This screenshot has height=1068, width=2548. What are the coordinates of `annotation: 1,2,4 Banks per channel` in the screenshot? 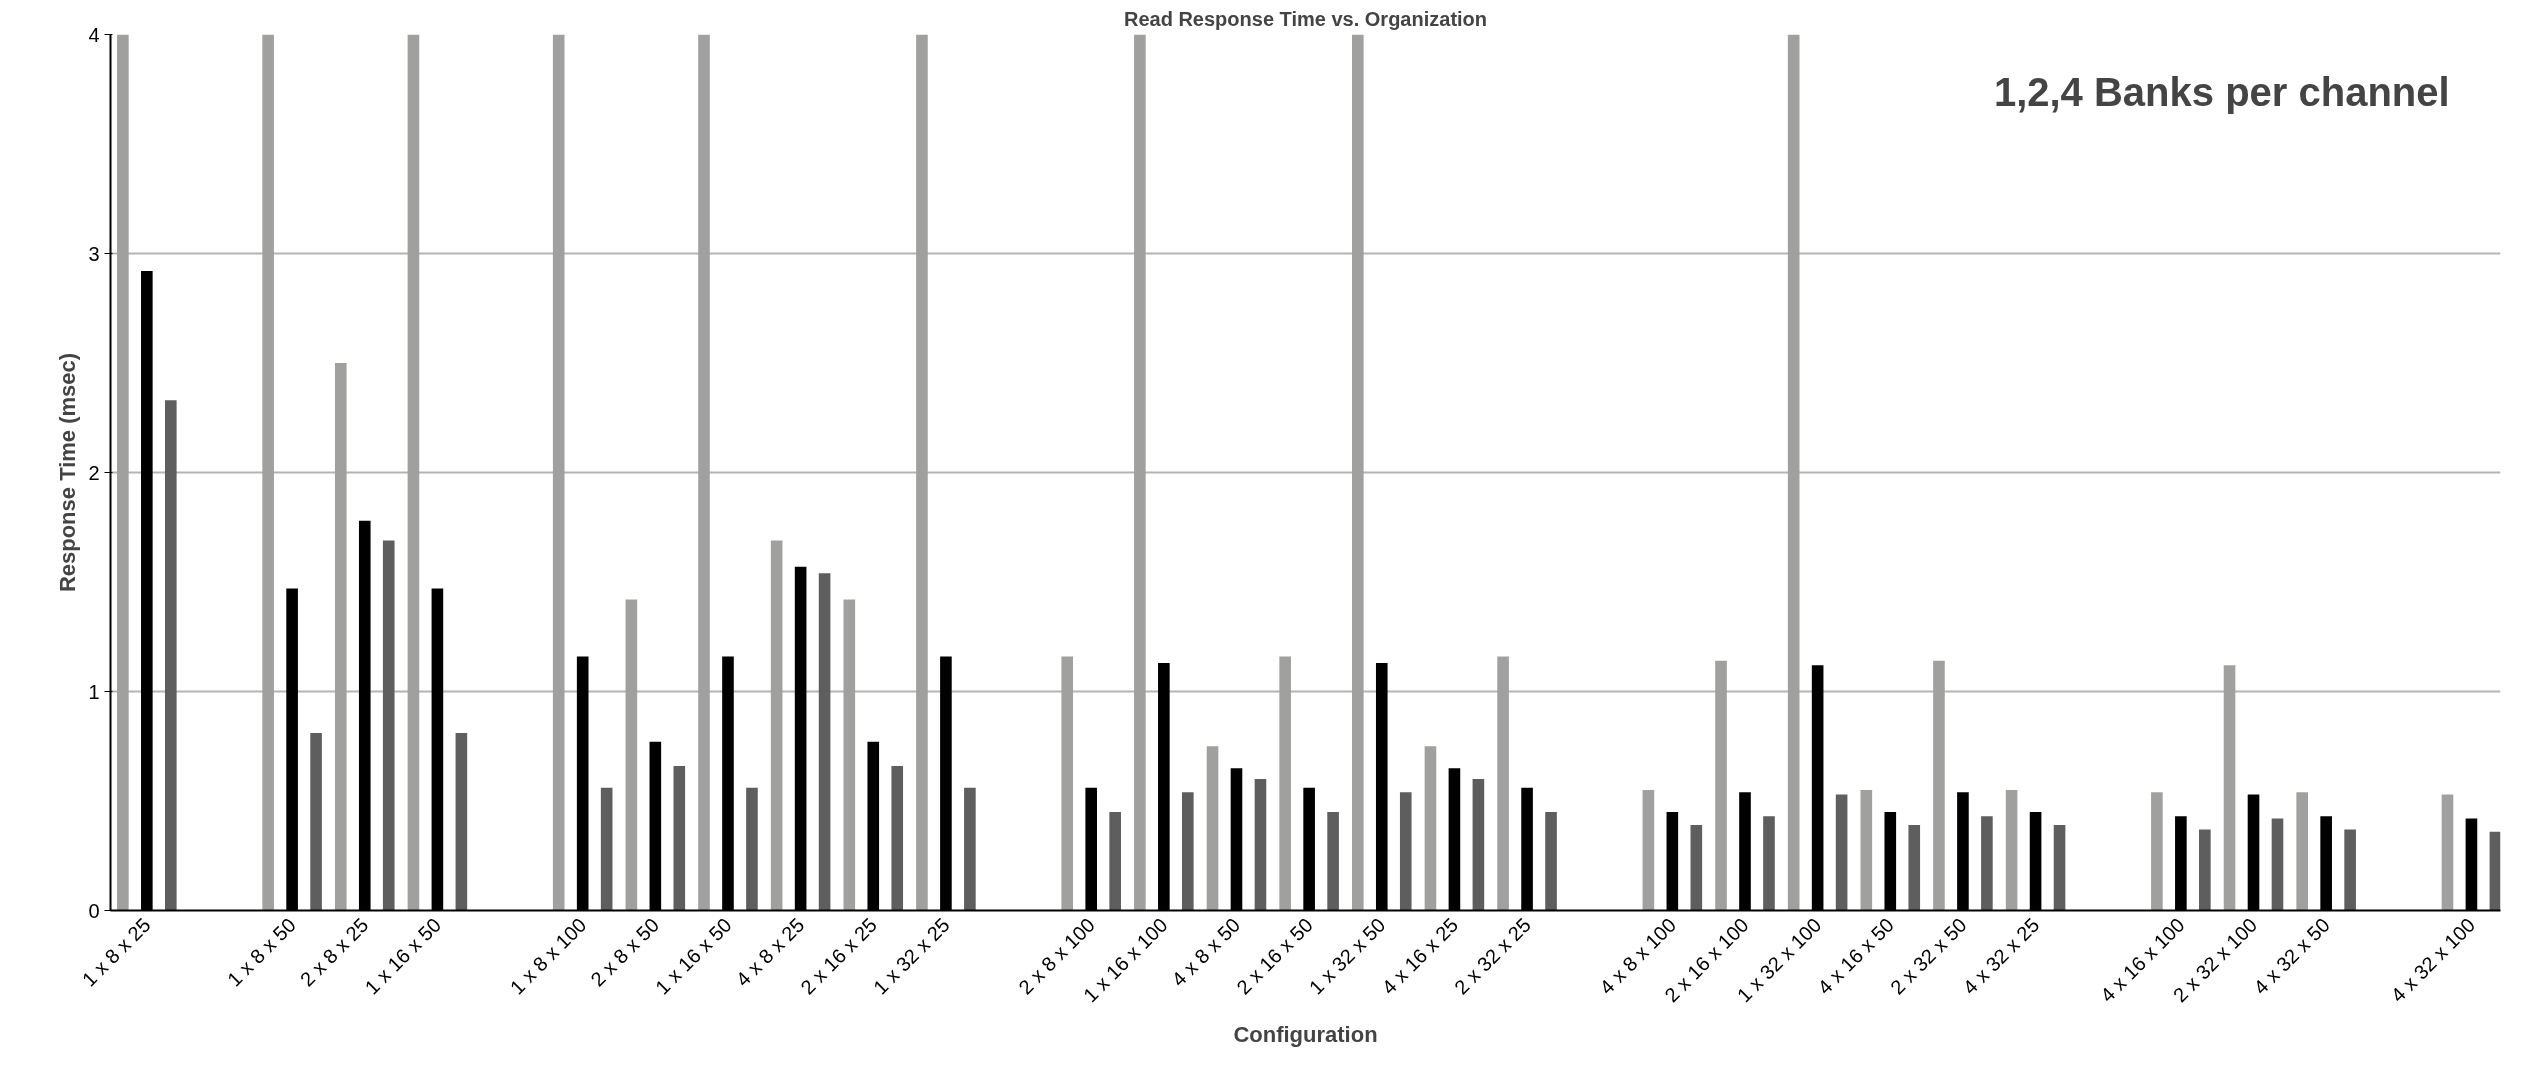 It's located at (2221, 91).